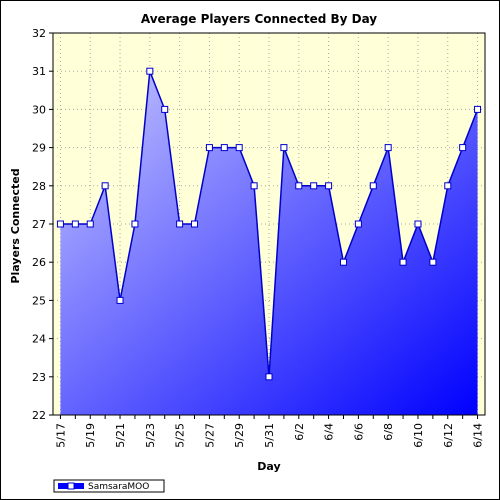  I want to click on y-tick-label: 28, so click(39, 186).